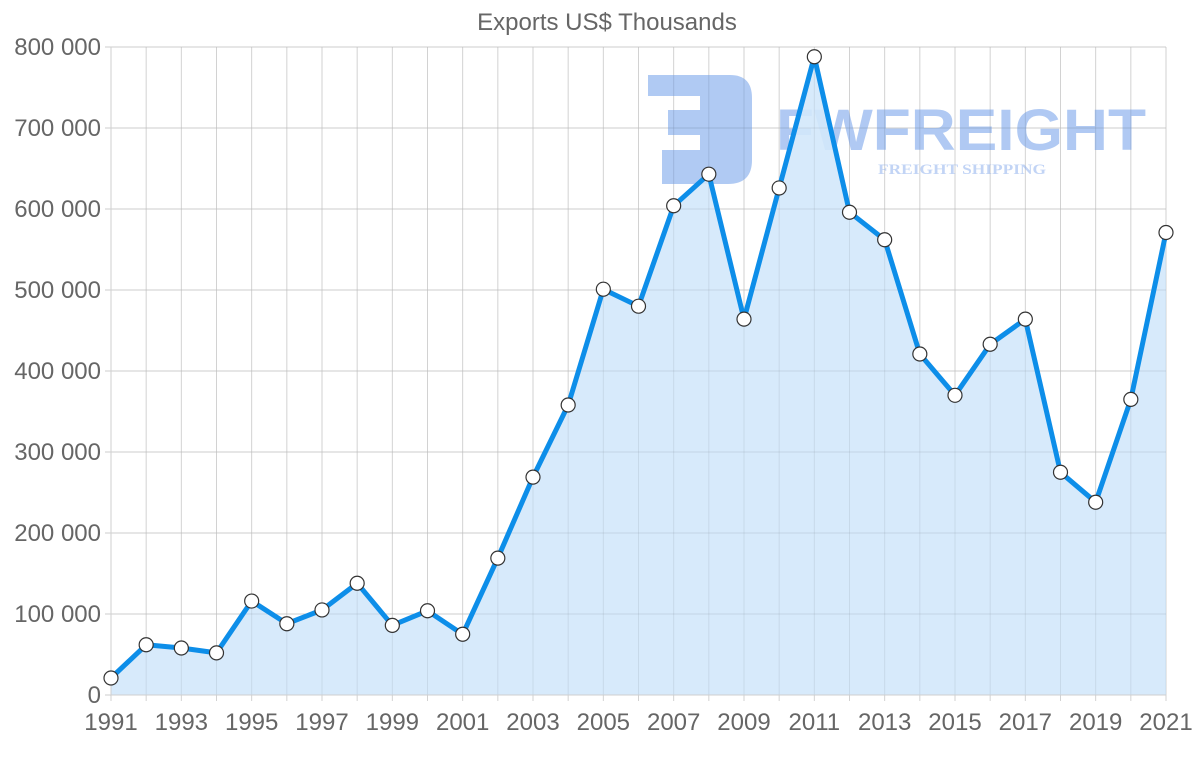  What do you see at coordinates (815, 722) in the screenshot?
I see `x-tick-label: 2011` at bounding box center [815, 722].